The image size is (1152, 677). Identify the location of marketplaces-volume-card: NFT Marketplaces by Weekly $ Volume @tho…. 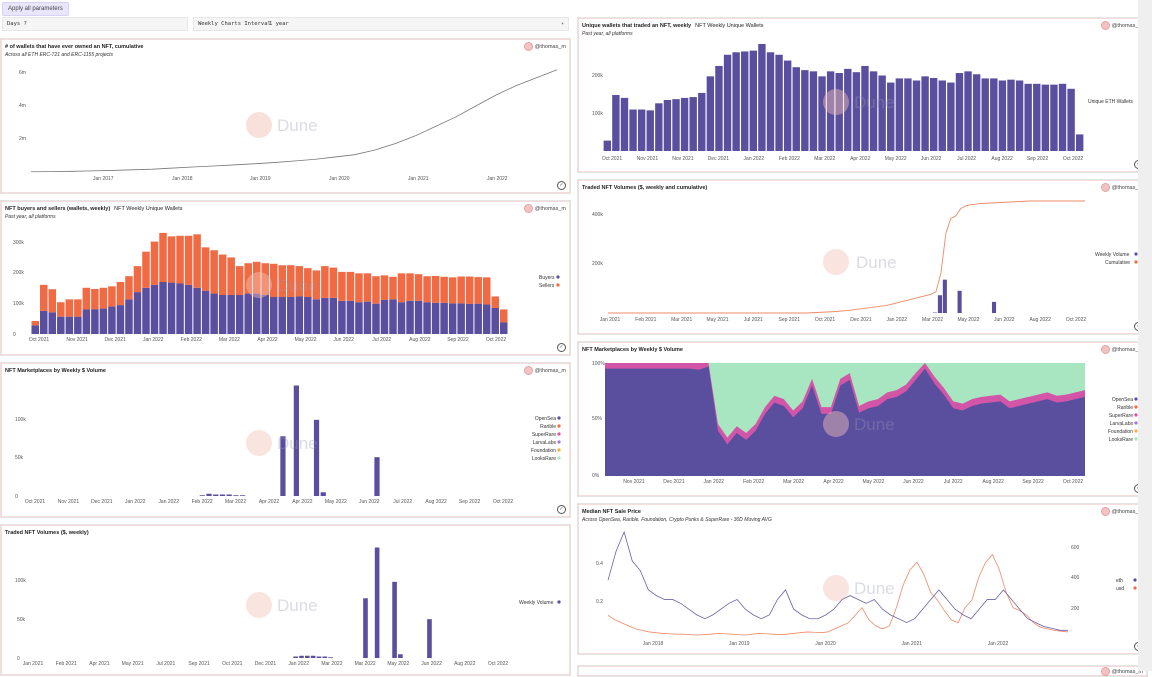
(285, 440).